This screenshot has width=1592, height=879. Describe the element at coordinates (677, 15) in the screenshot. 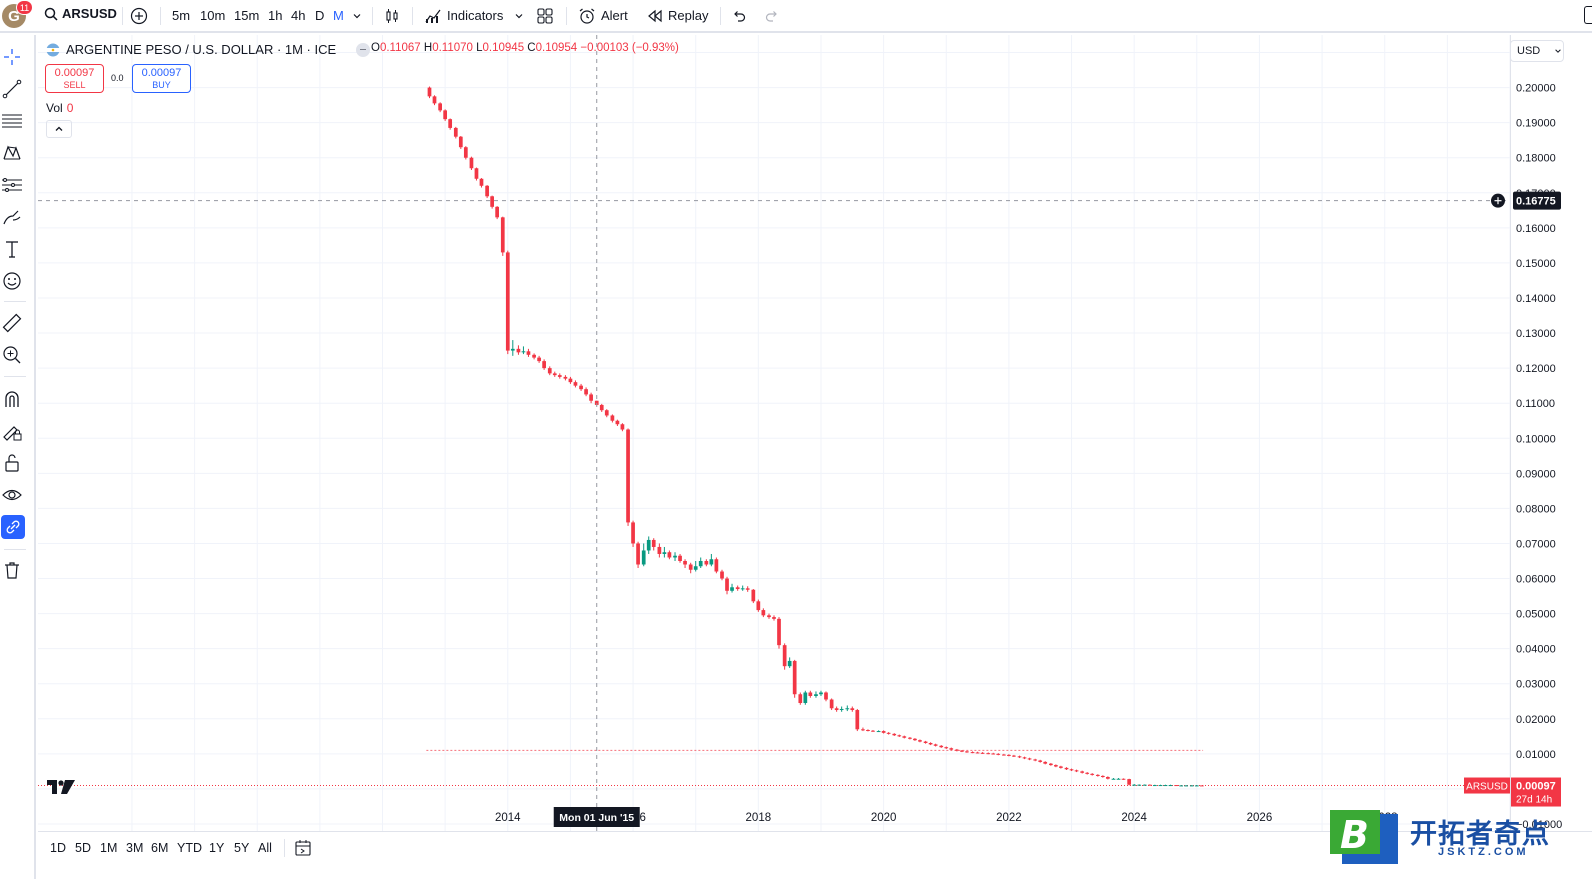

I see `replay-button: Replay` at that location.